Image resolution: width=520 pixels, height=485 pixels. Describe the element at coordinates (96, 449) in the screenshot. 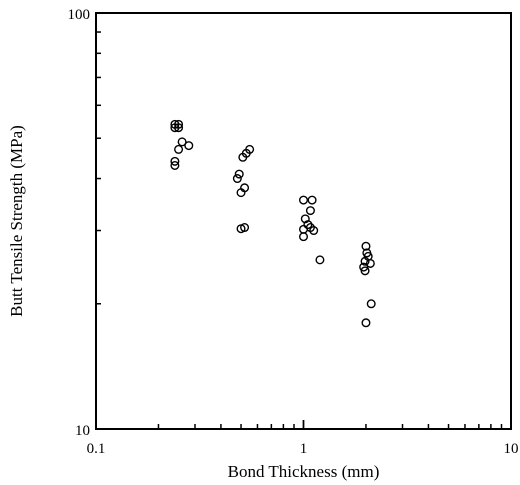

I see `x-tick-label-0: 0.1` at that location.